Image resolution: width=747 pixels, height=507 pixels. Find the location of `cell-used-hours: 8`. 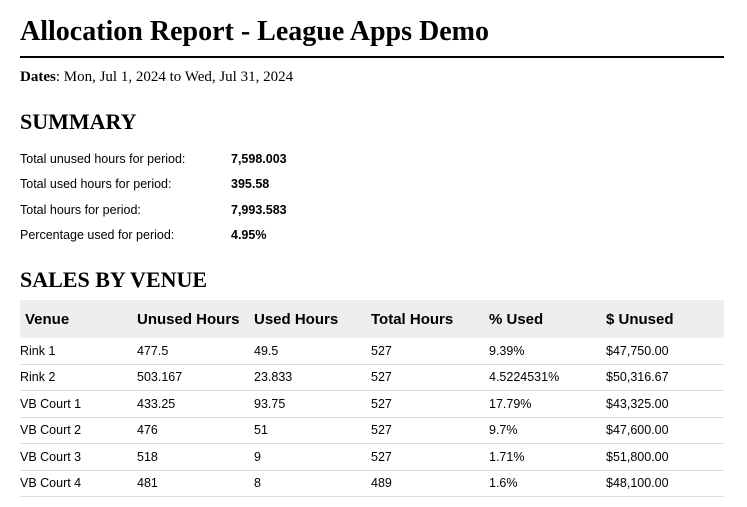

cell-used-hours: 8 is located at coordinates (312, 483).